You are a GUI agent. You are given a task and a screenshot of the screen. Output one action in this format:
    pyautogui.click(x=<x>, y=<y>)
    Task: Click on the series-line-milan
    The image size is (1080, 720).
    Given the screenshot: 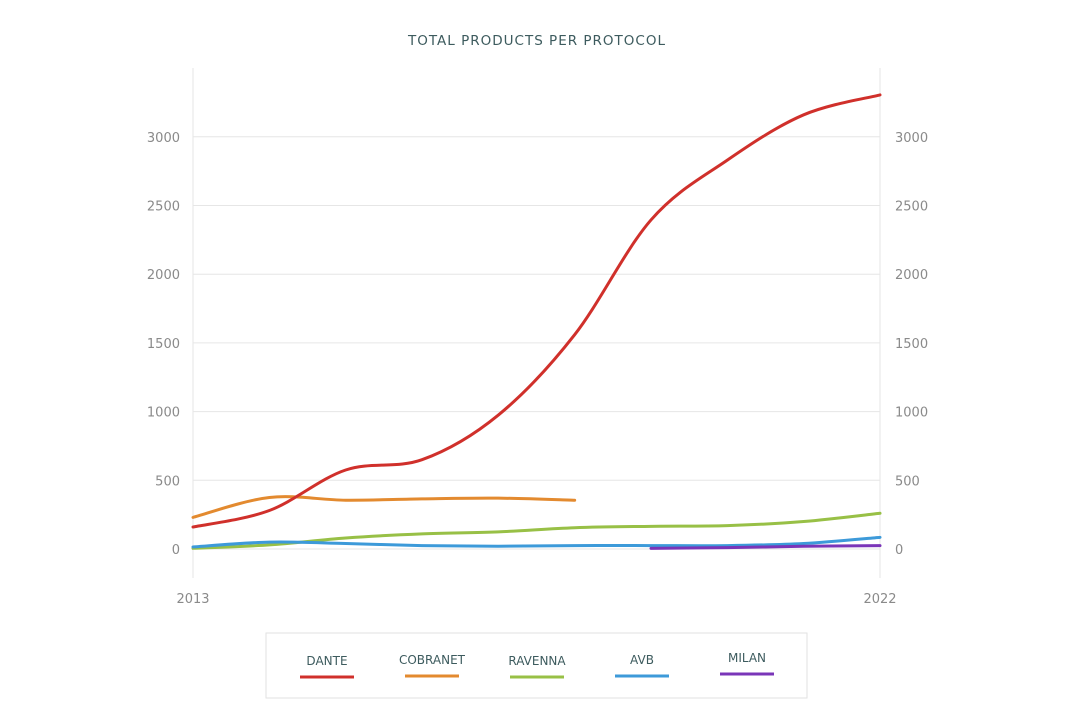 What is the action you would take?
    pyautogui.click(x=765, y=547)
    